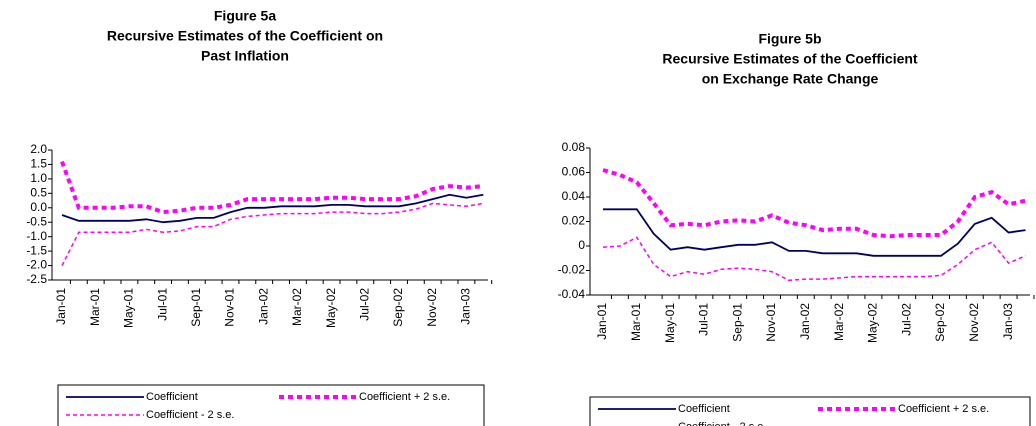 This screenshot has height=426, width=1036. What do you see at coordinates (574, 172) in the screenshot?
I see `y-tick-label: 0.06` at bounding box center [574, 172].